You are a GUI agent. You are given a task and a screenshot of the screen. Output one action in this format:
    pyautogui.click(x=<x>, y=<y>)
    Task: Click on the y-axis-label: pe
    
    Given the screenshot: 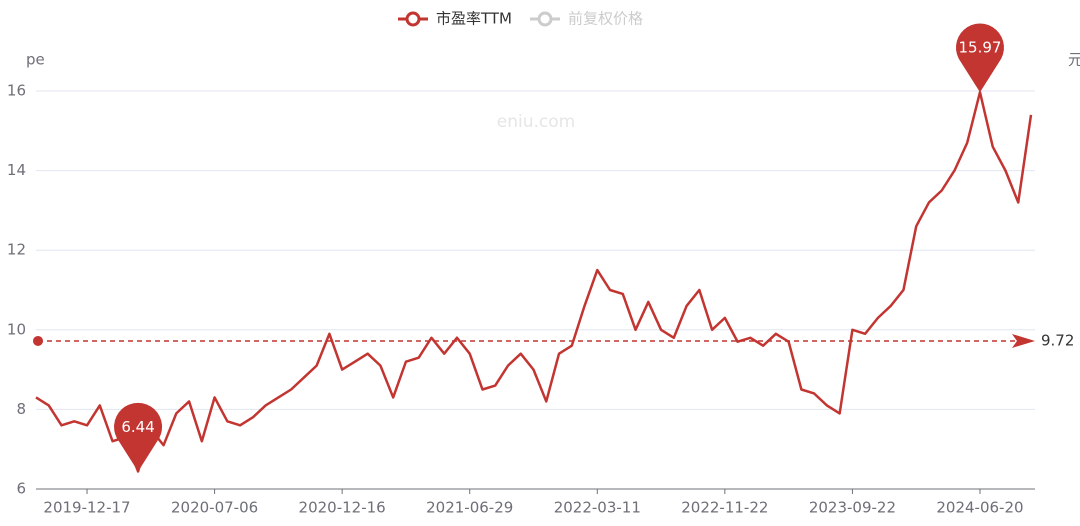 What is the action you would take?
    pyautogui.click(x=35, y=60)
    